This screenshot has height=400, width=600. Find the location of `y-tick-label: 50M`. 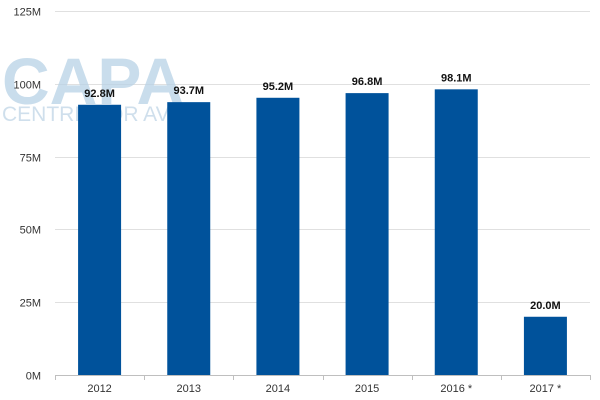

y-tick-label: 50M is located at coordinates (30, 231).